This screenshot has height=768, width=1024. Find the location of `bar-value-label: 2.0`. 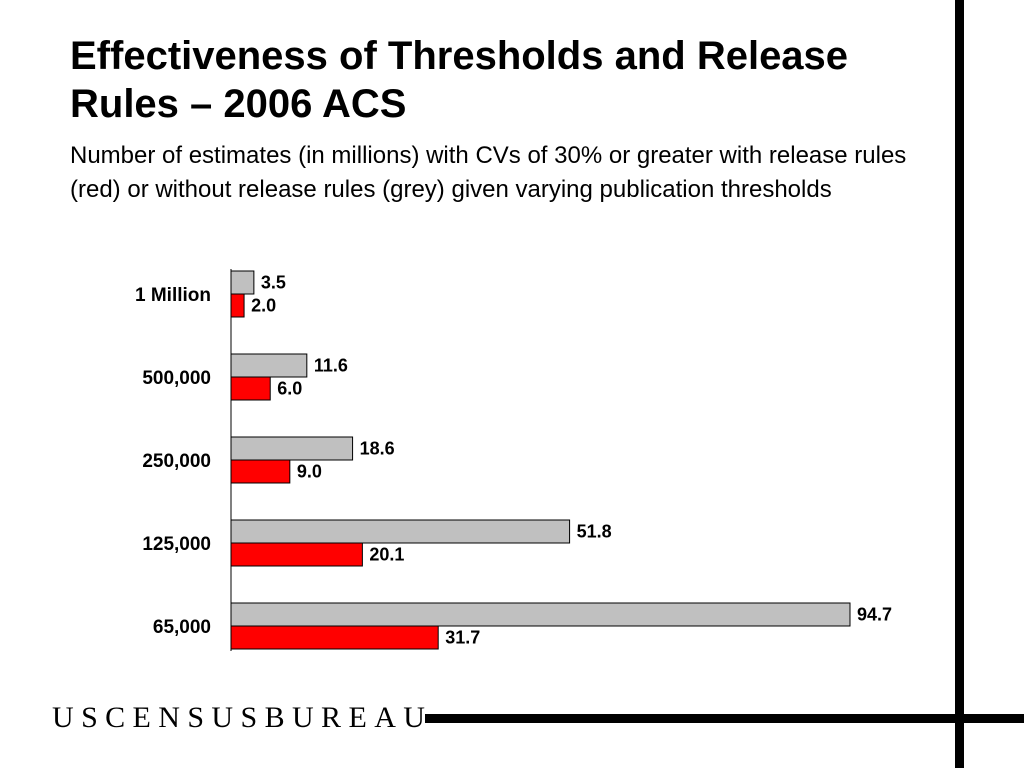

bar-value-label: 2.0 is located at coordinates (263, 306).